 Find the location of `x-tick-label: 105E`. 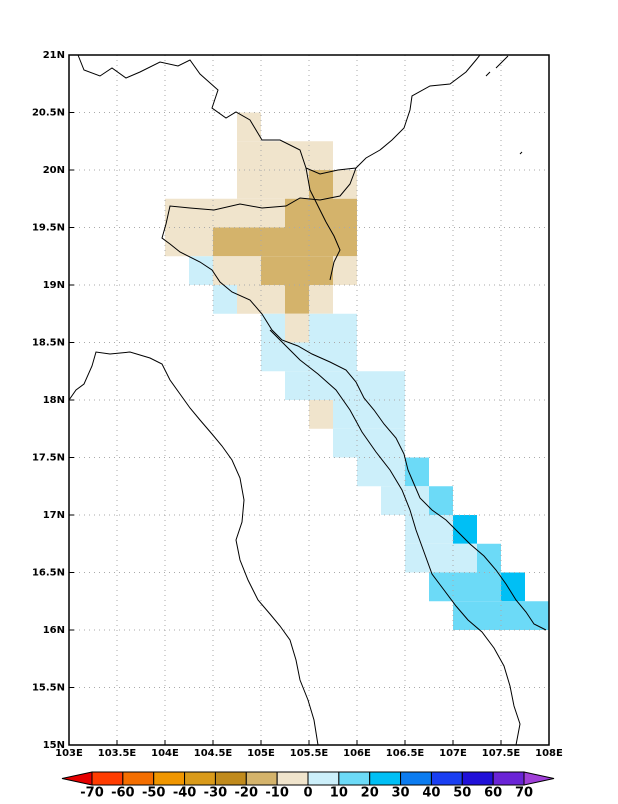

x-tick-label: 105E is located at coordinates (261, 753).